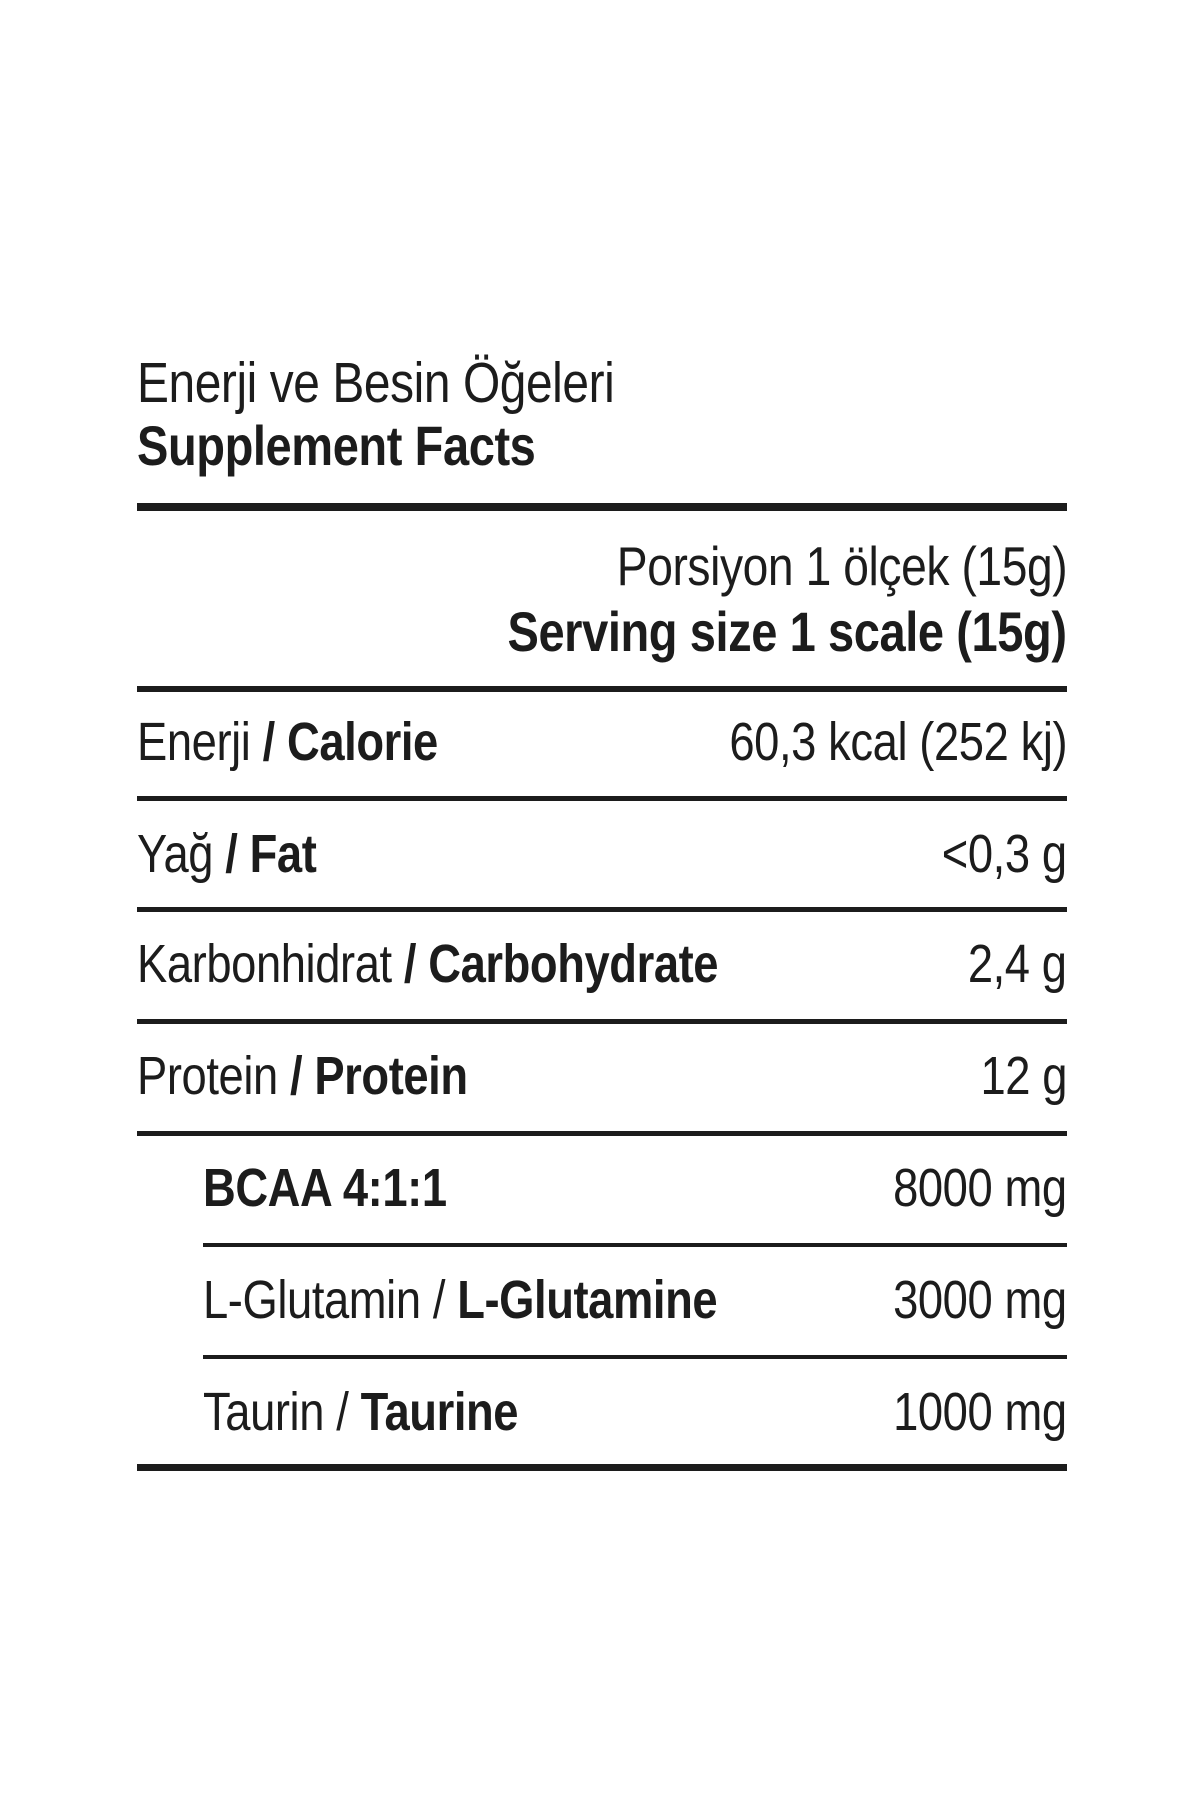  I want to click on title-turkish: Enerji ve Besin Öğeleri, so click(421, 383).